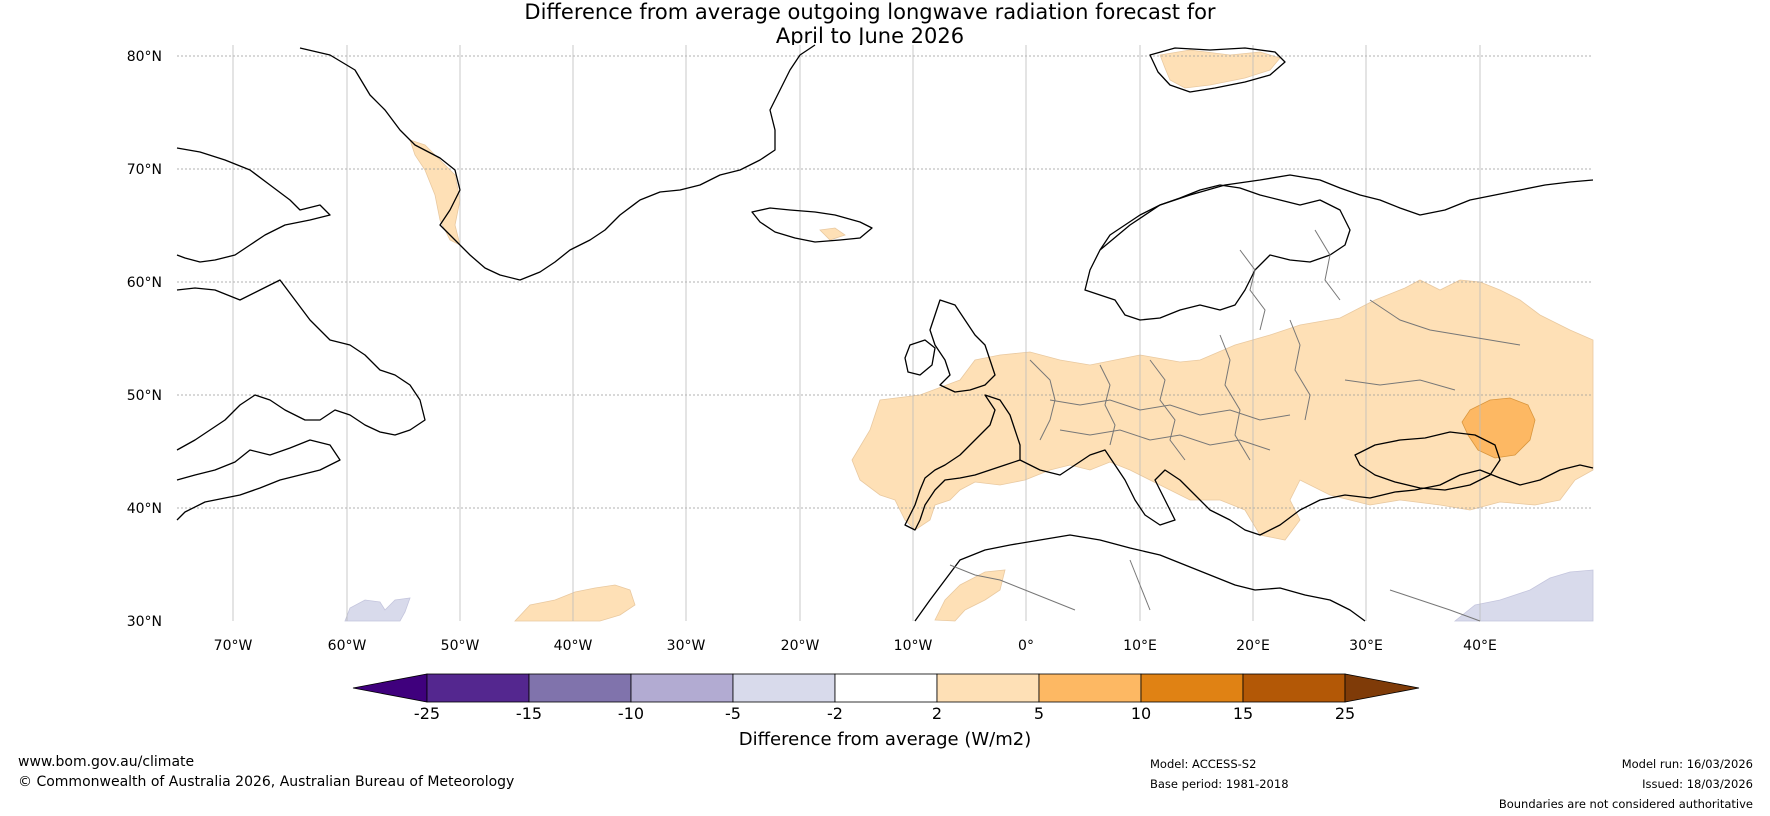 The height and width of the screenshot is (816, 1770). I want to click on colorbar-tick-label: 15, so click(1243, 713).